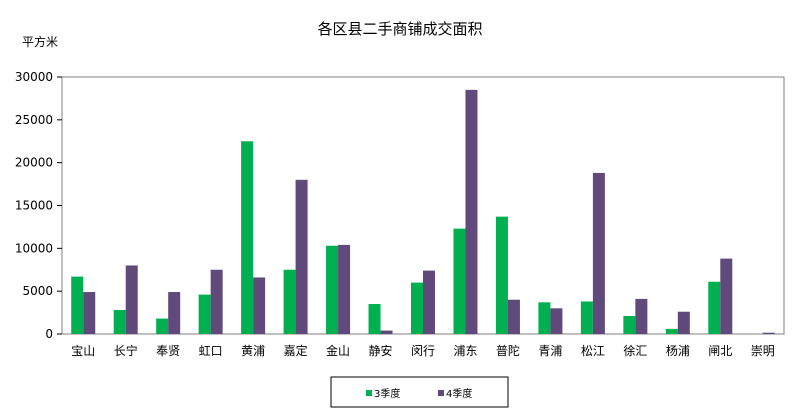 The height and width of the screenshot is (419, 799). What do you see at coordinates (34, 206) in the screenshot?
I see `y-tick-label: 15000` at bounding box center [34, 206].